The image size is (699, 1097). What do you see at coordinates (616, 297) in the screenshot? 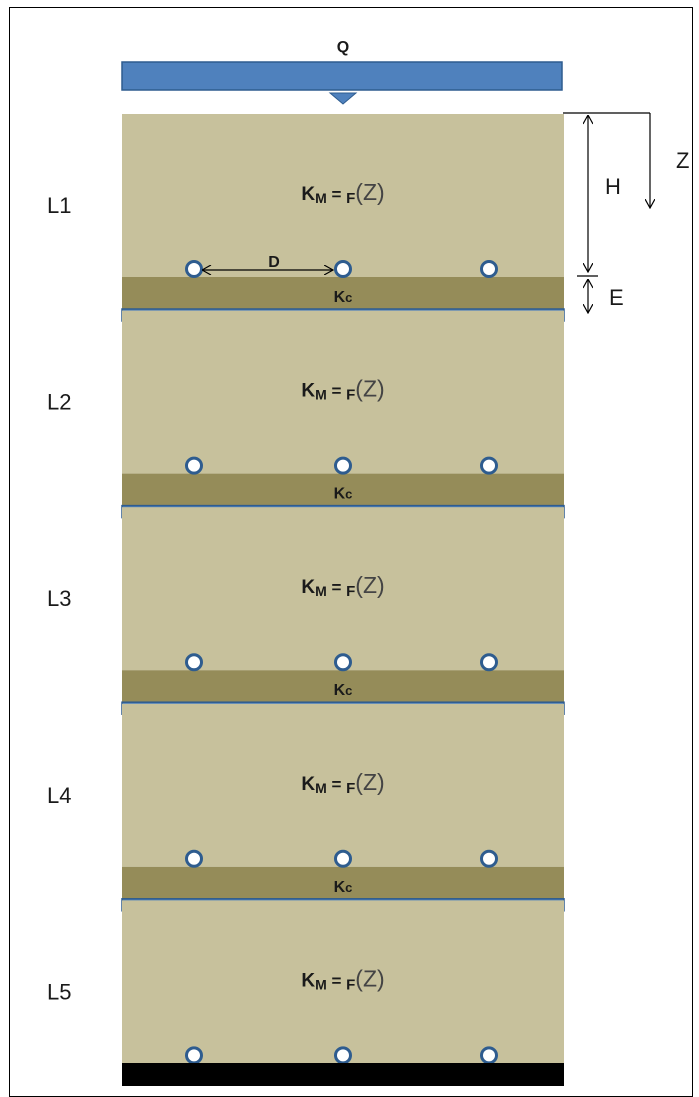
I see `e-label: E` at bounding box center [616, 297].